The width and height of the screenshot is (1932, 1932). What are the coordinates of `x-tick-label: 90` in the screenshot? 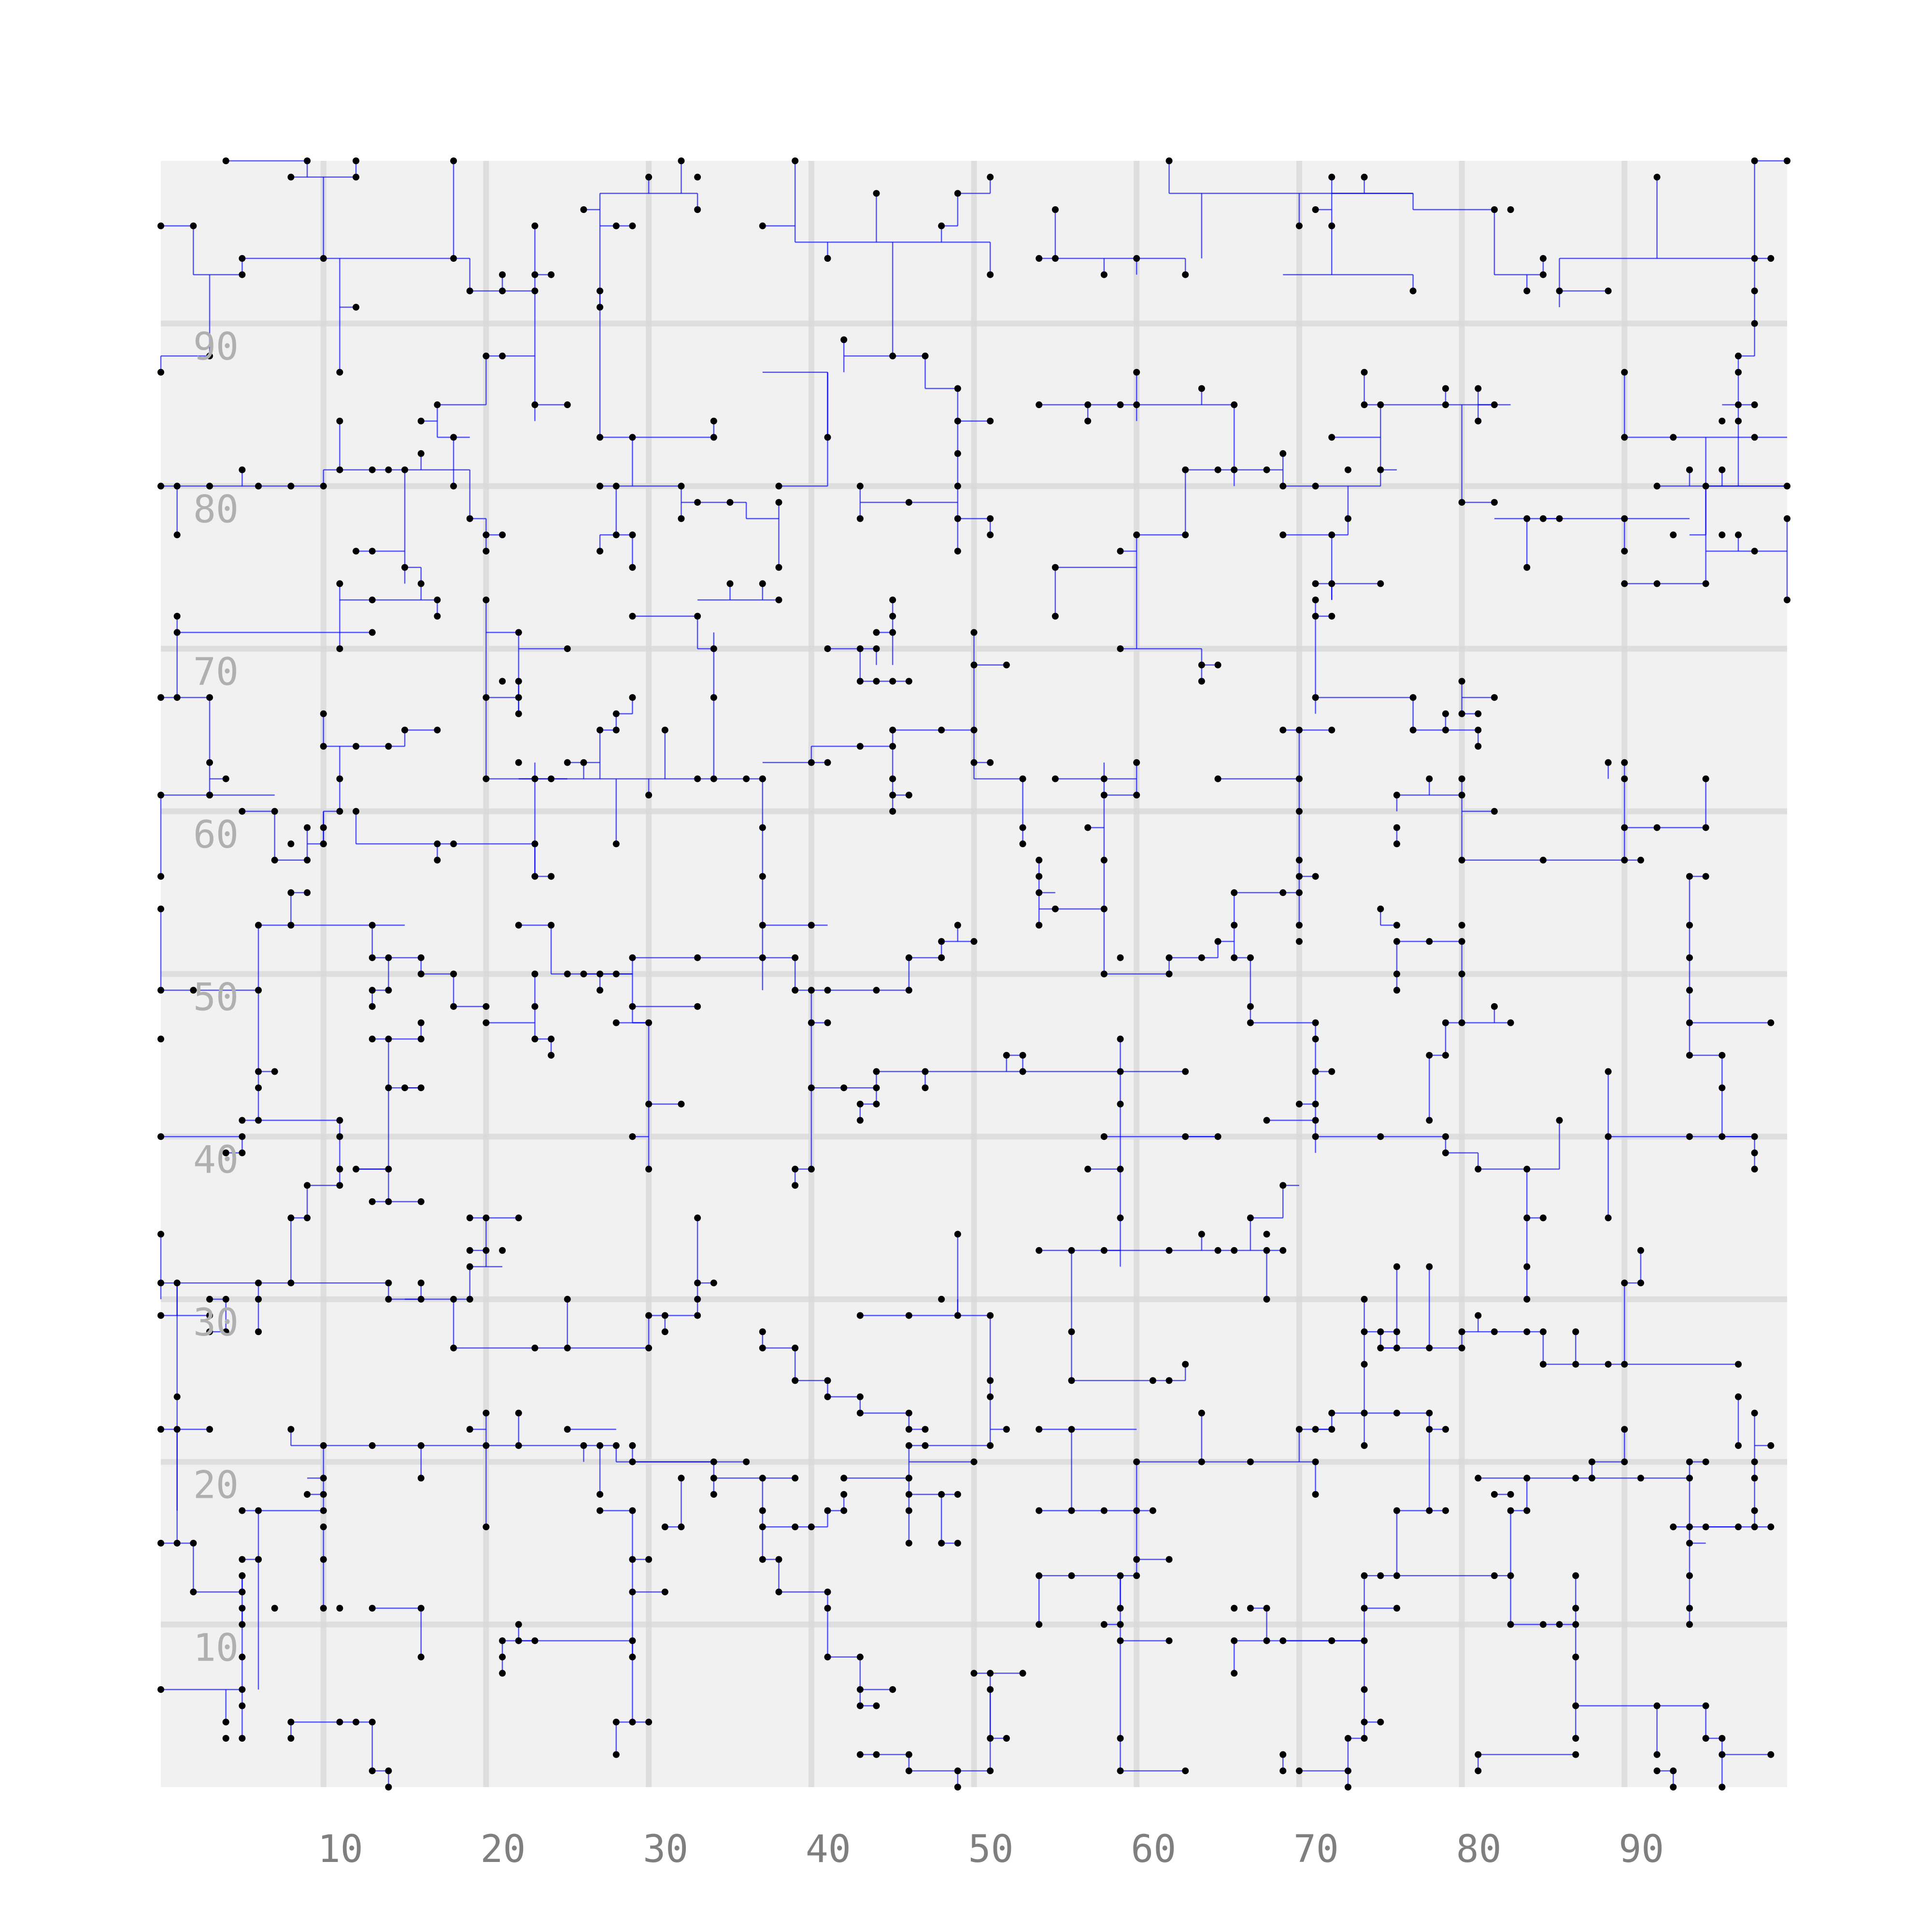 It's located at (1641, 1849).